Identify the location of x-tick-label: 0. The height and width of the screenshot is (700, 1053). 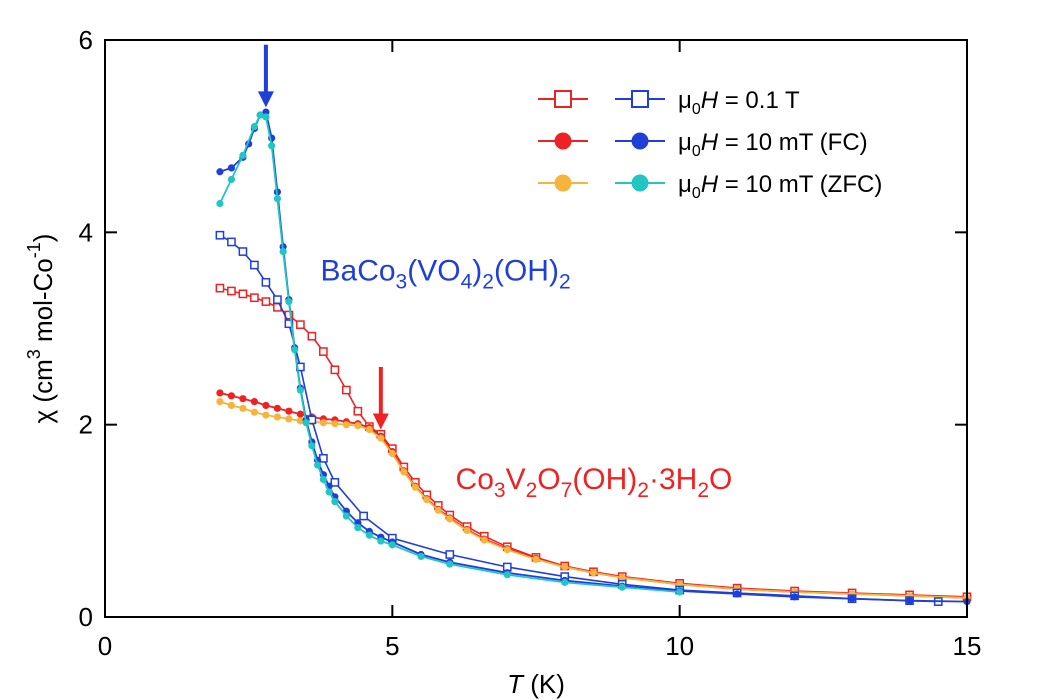
(105, 646).